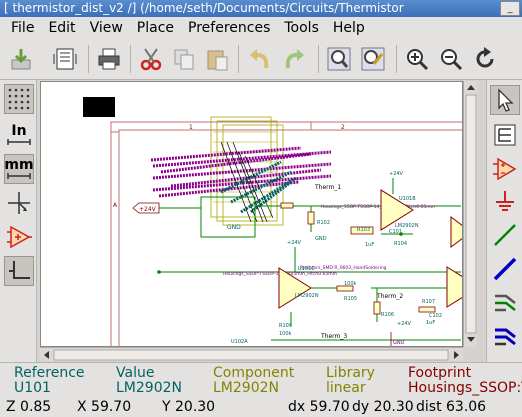  Describe the element at coordinates (323, 223) in the screenshot. I see `r102-label: R102` at that location.